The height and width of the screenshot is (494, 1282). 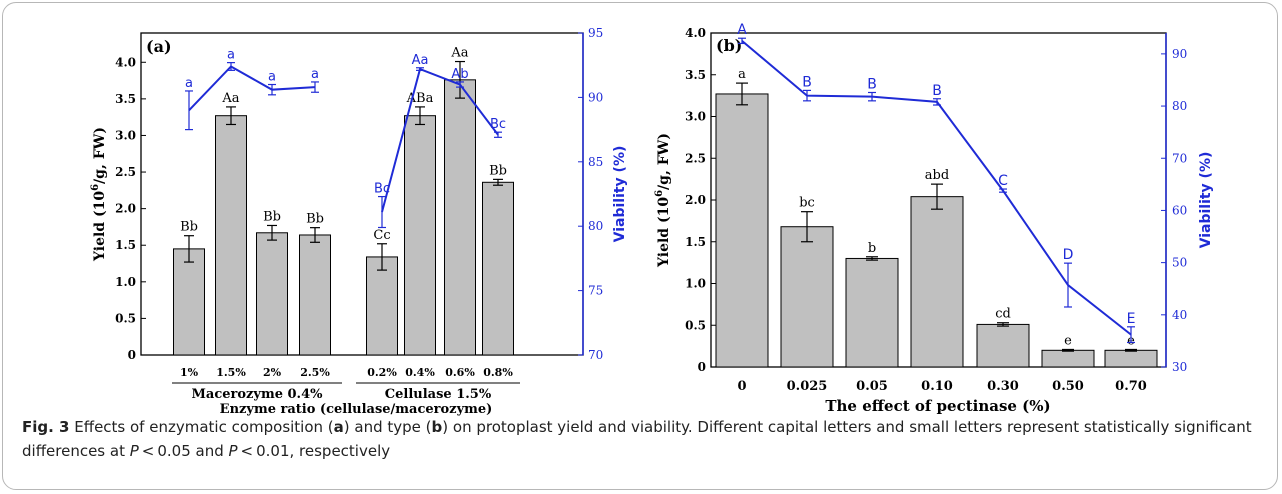 I want to click on panel-a-bar-letter: Aa, so click(x=230, y=98).